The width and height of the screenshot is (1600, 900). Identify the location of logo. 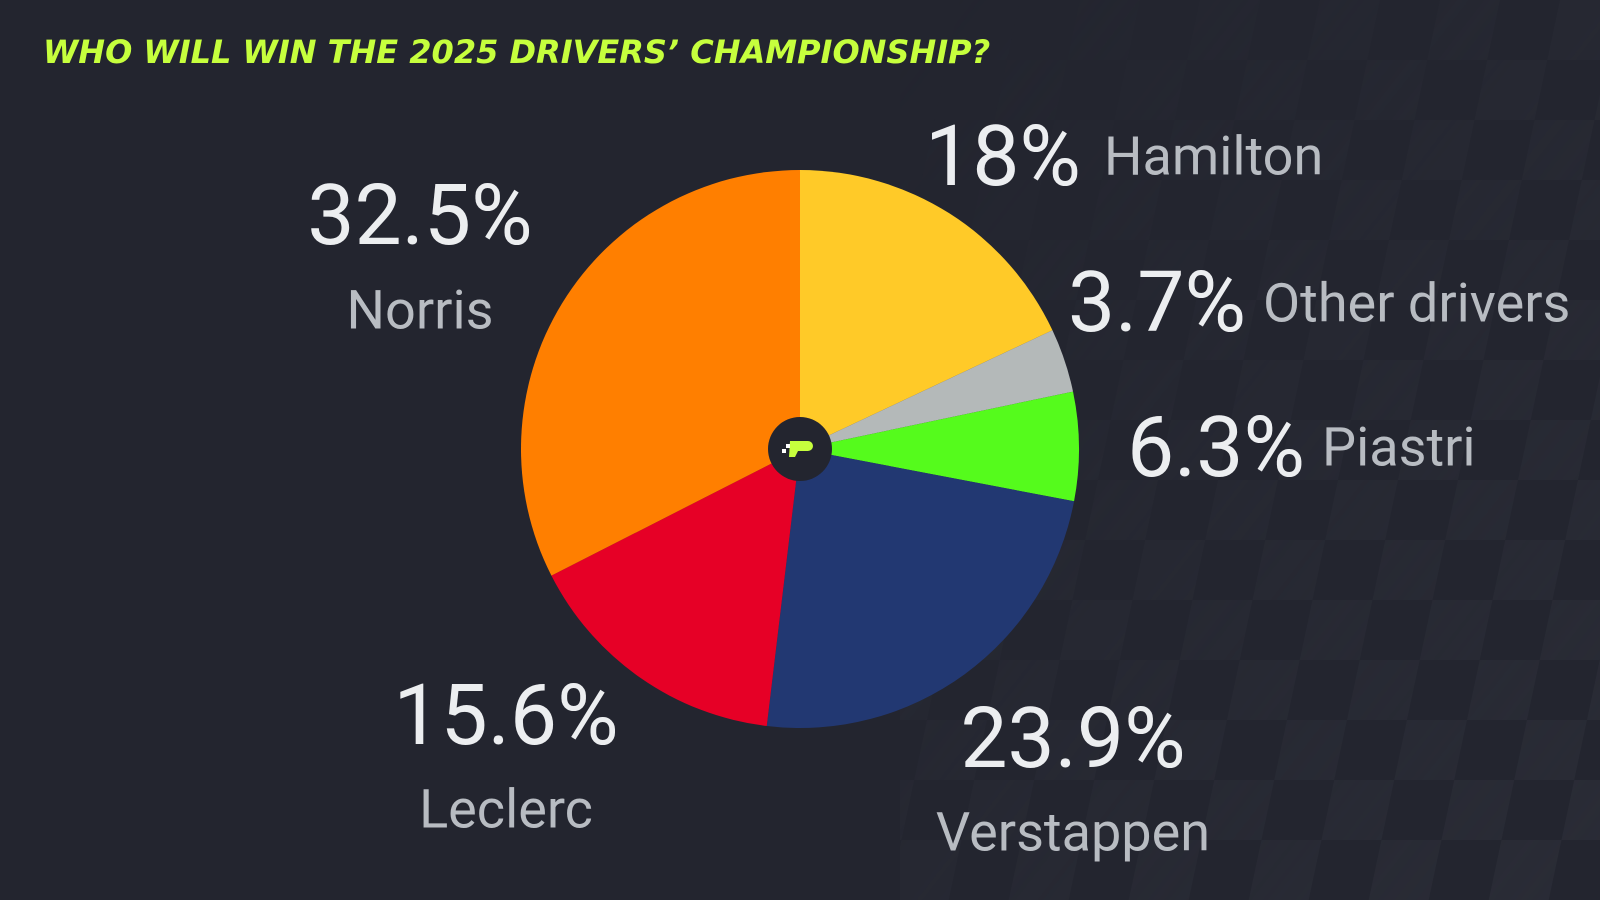
(800, 449).